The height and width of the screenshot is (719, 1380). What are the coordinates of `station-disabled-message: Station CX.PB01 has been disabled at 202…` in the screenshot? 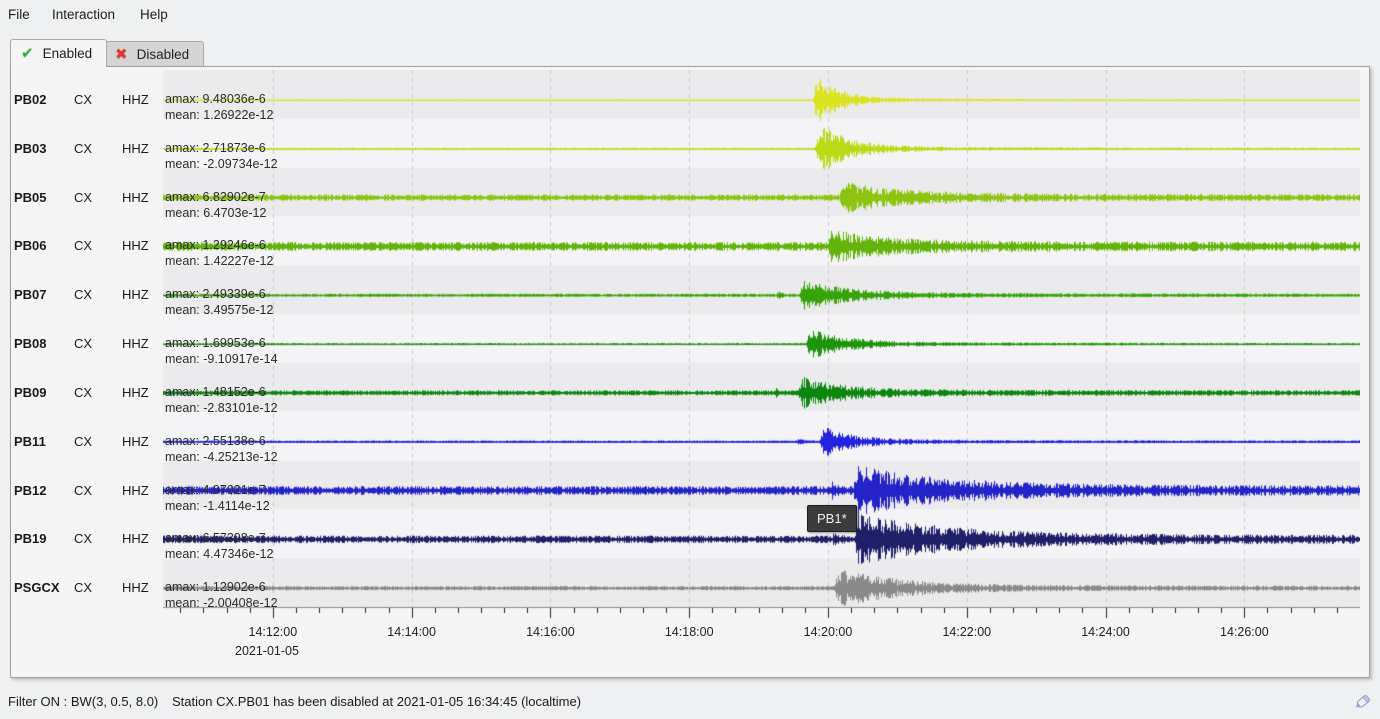 It's located at (377, 701).